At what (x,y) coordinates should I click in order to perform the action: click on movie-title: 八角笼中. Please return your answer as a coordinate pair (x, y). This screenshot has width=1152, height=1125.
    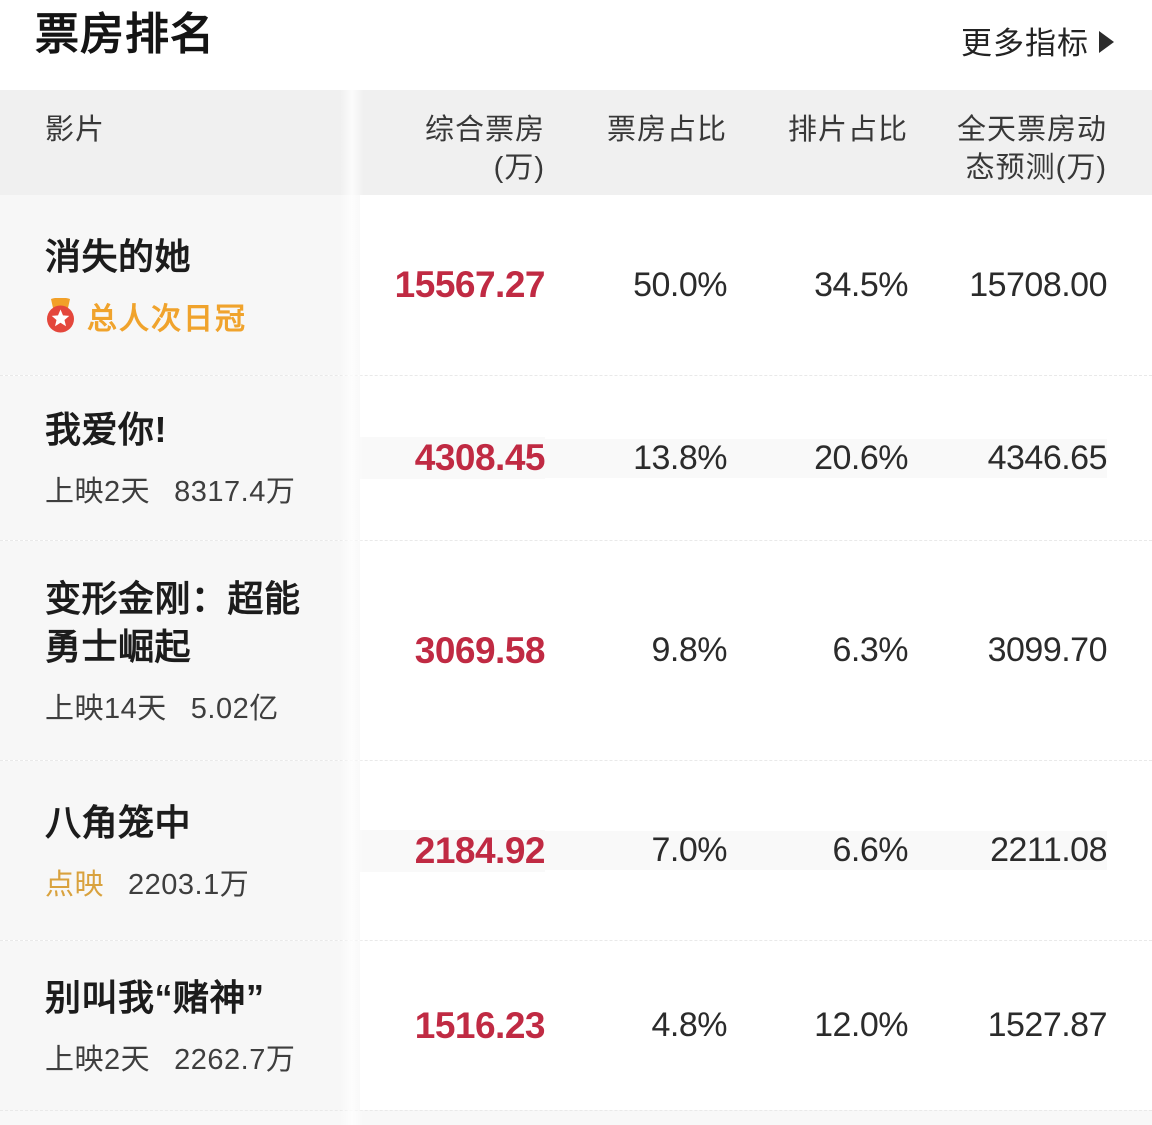
    Looking at the image, I should click on (118, 822).